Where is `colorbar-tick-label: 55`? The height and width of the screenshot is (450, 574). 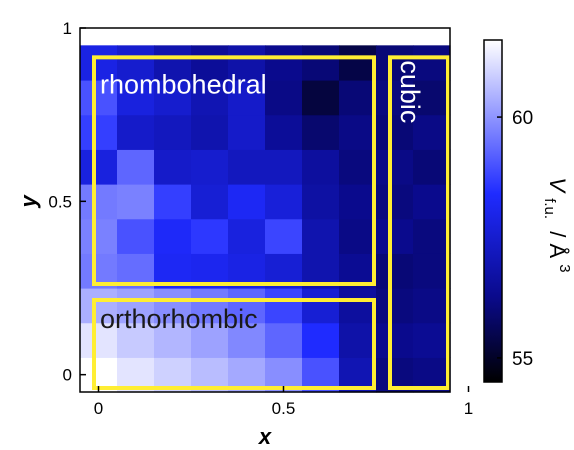
colorbar-tick-label: 55 is located at coordinates (522, 359).